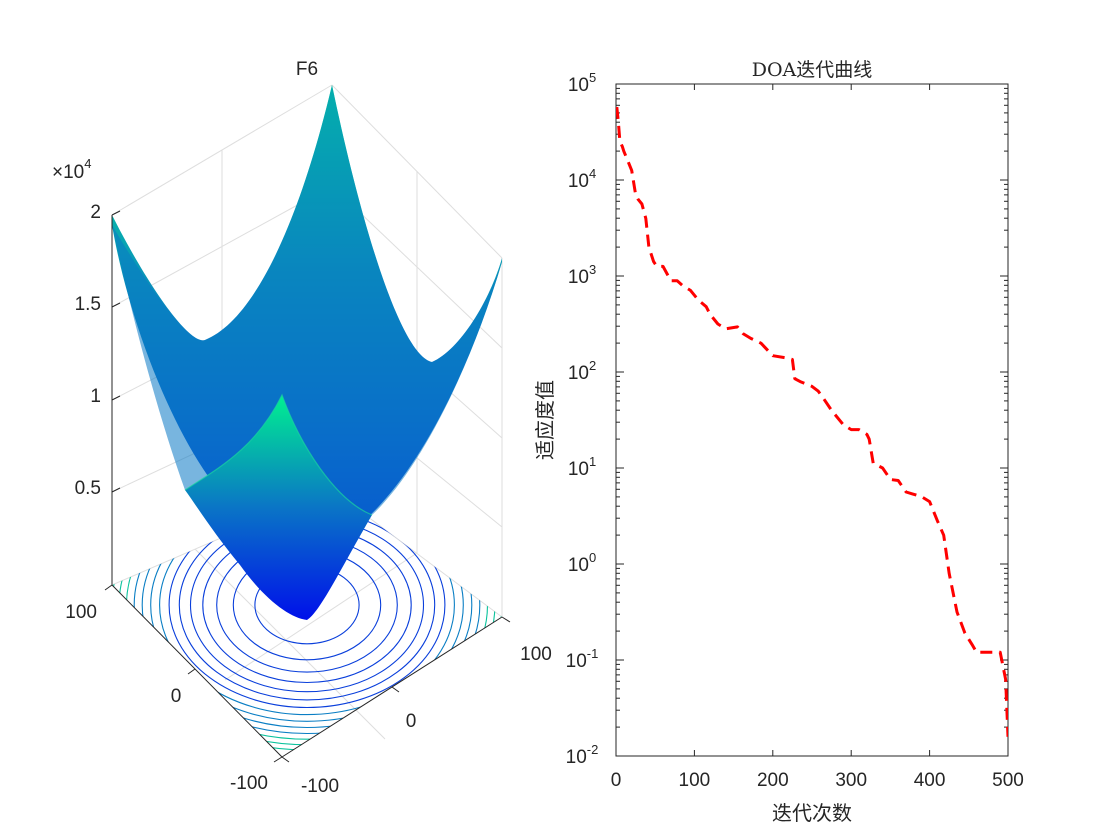  What do you see at coordinates (582, 179) in the screenshot?
I see `y-tick-label: 10⁴` at bounding box center [582, 179].